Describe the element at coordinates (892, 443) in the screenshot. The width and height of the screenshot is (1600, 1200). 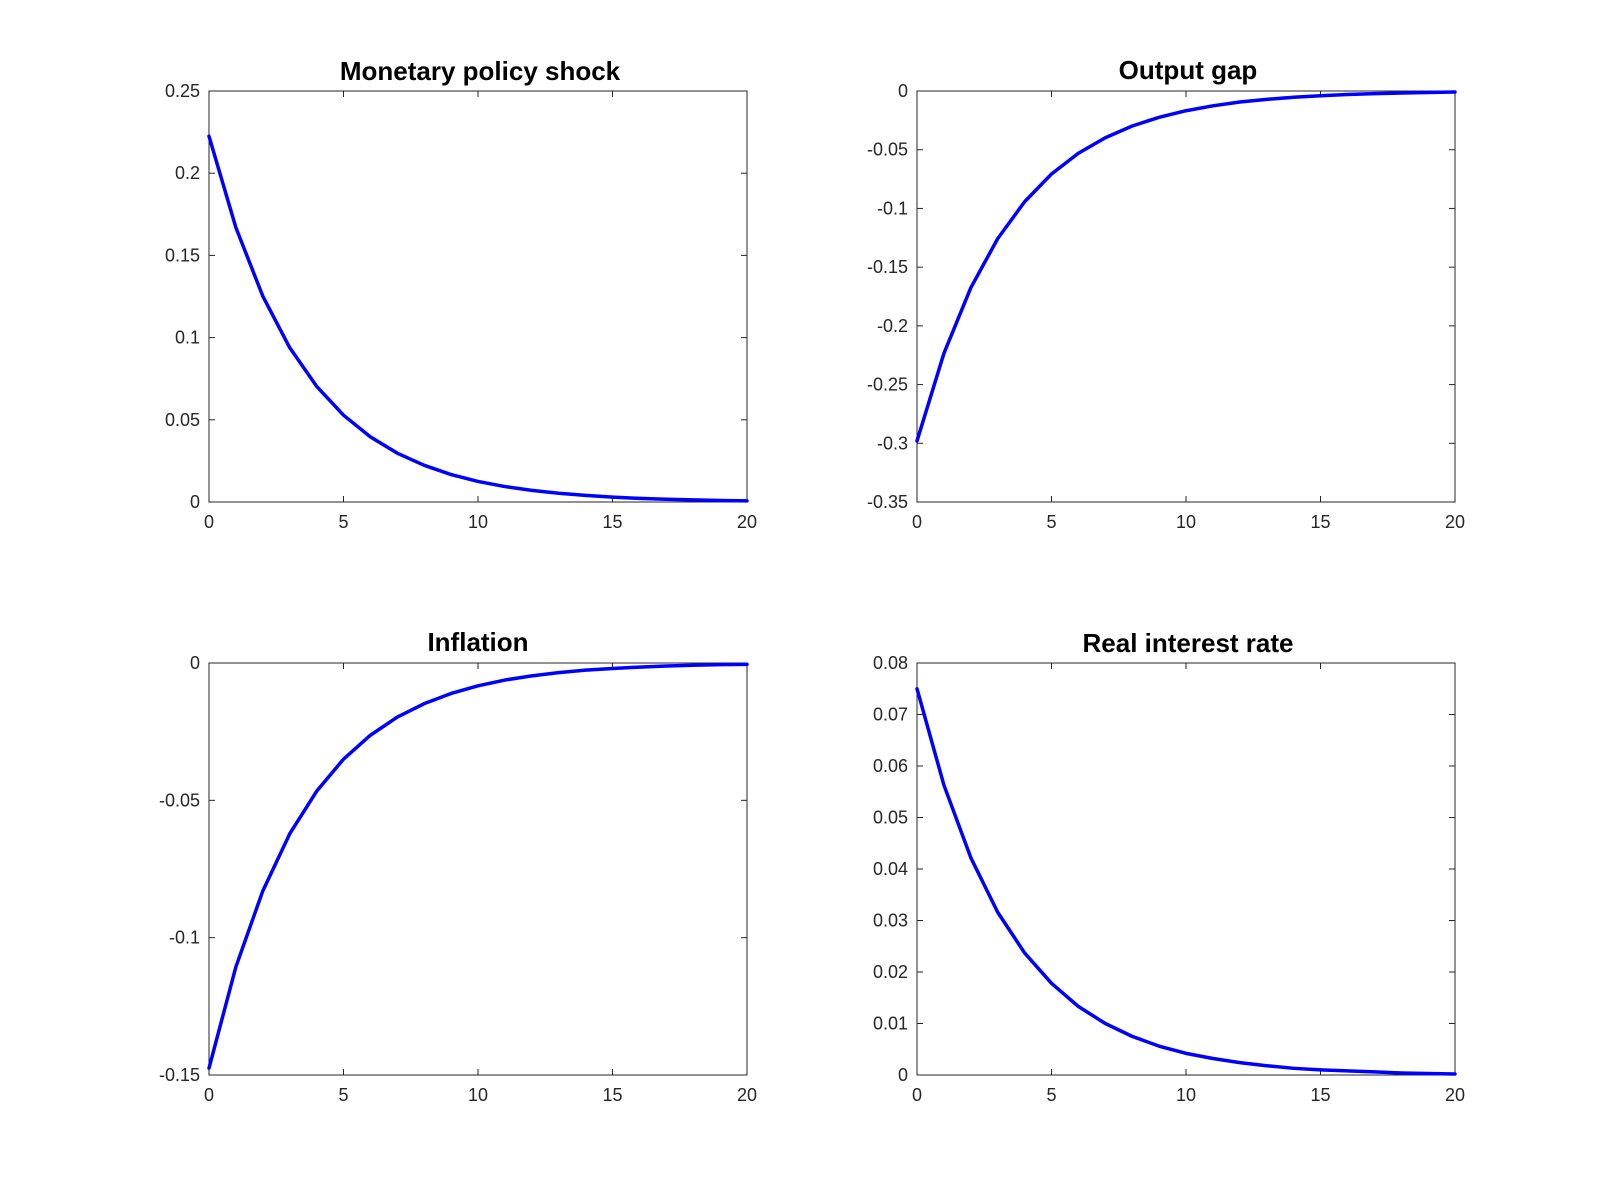
I see `y-tick-label: -0.3` at that location.